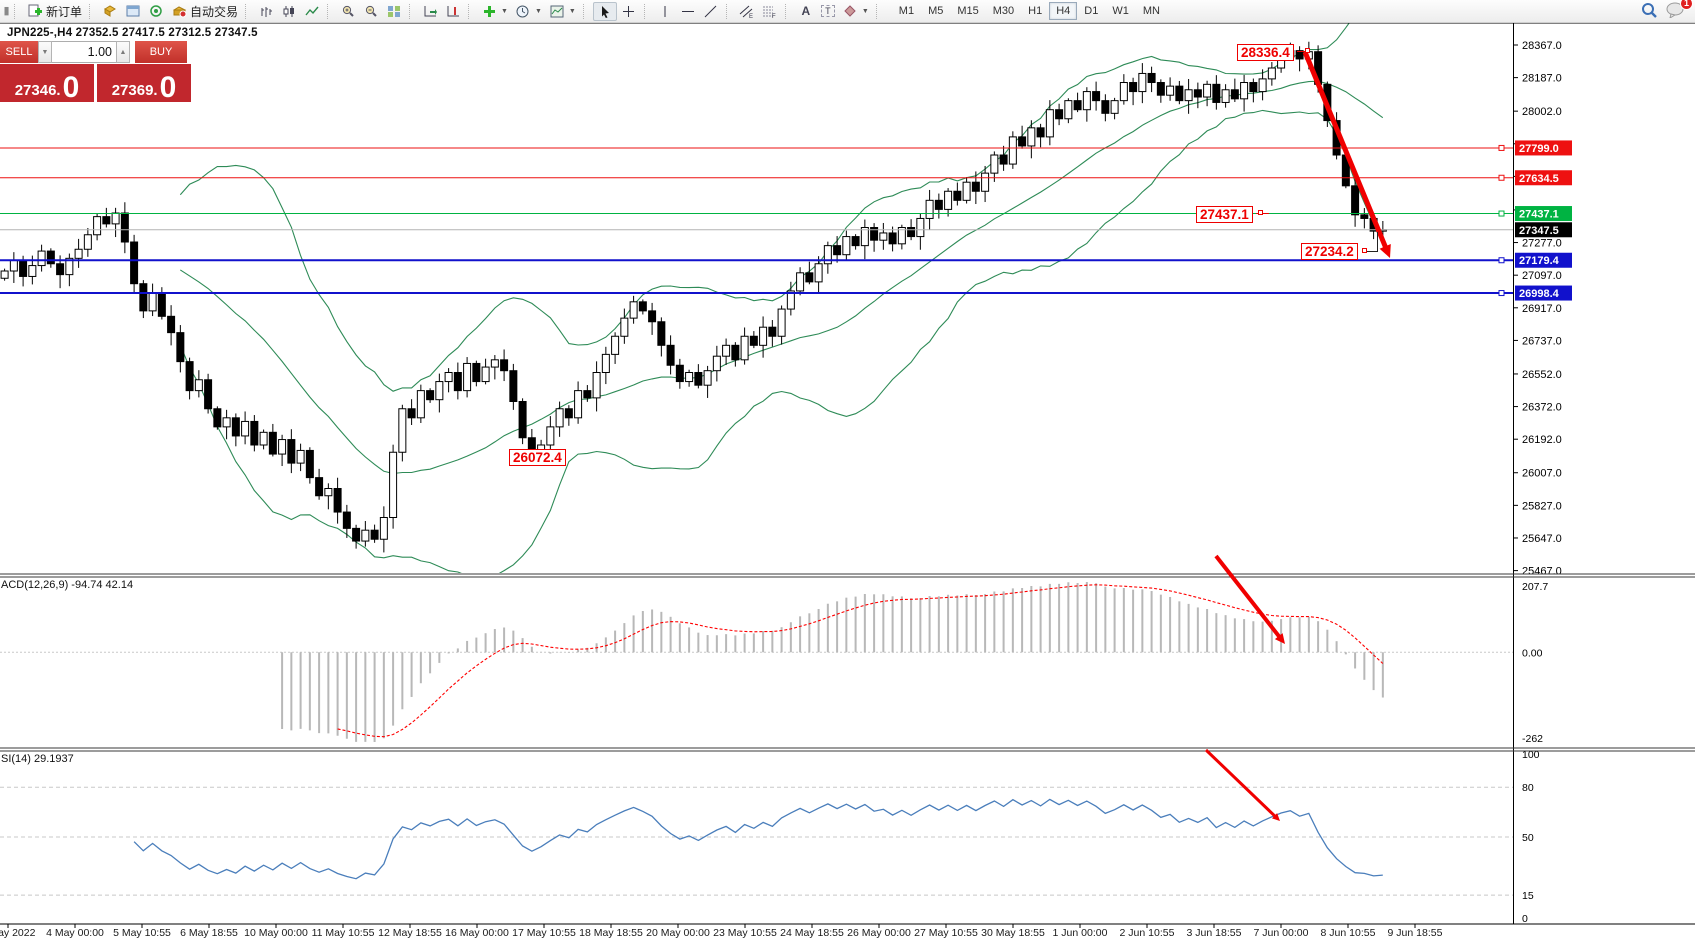 The width and height of the screenshot is (1695, 940). What do you see at coordinates (214, 11) in the screenshot?
I see `auto-trading-label: 自动交易` at bounding box center [214, 11].